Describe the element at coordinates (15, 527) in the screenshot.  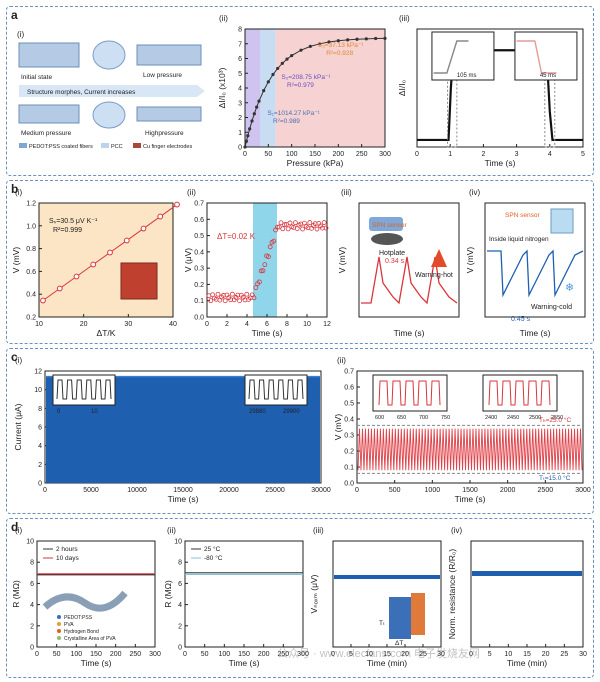
I see `panel-d-label: d` at that location.